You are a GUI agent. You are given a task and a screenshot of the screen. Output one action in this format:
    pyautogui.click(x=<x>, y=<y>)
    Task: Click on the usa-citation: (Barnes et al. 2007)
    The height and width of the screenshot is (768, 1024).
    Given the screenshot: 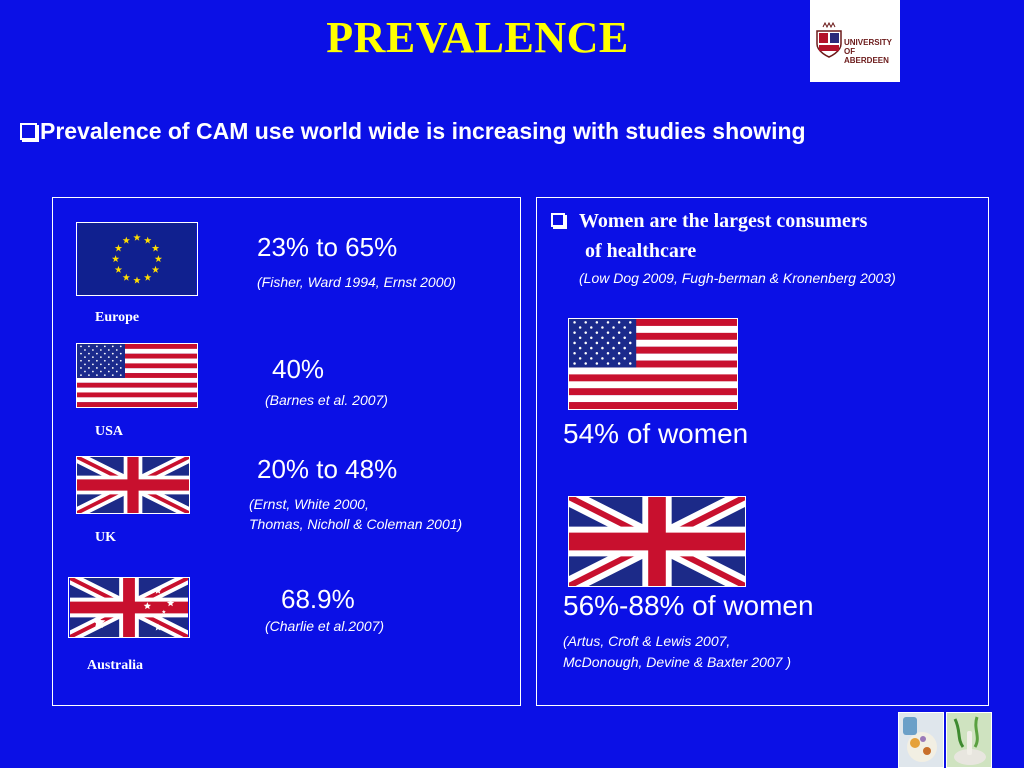 What is the action you would take?
    pyautogui.click(x=326, y=400)
    